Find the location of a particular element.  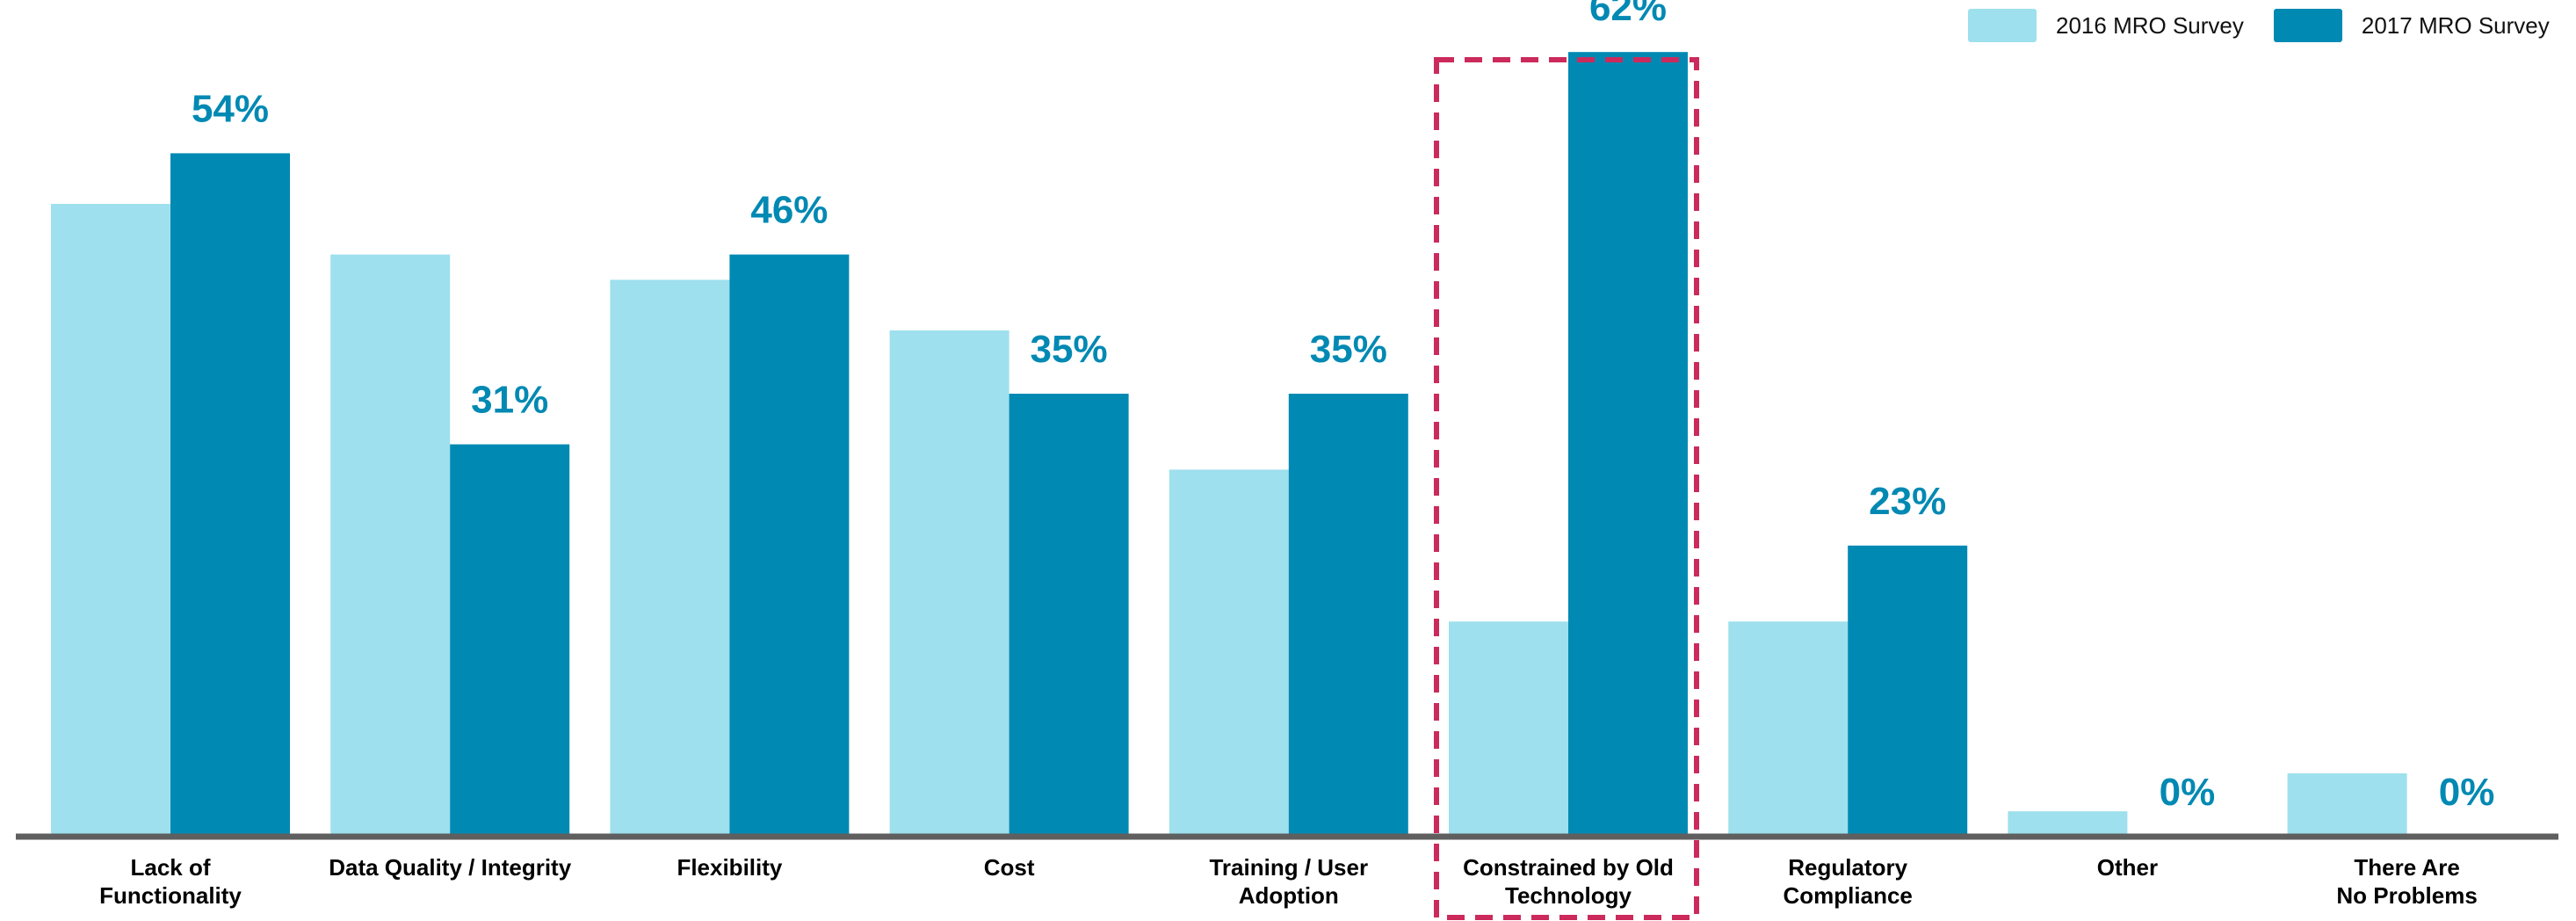

value-label-2017: 62% is located at coordinates (1628, 15).